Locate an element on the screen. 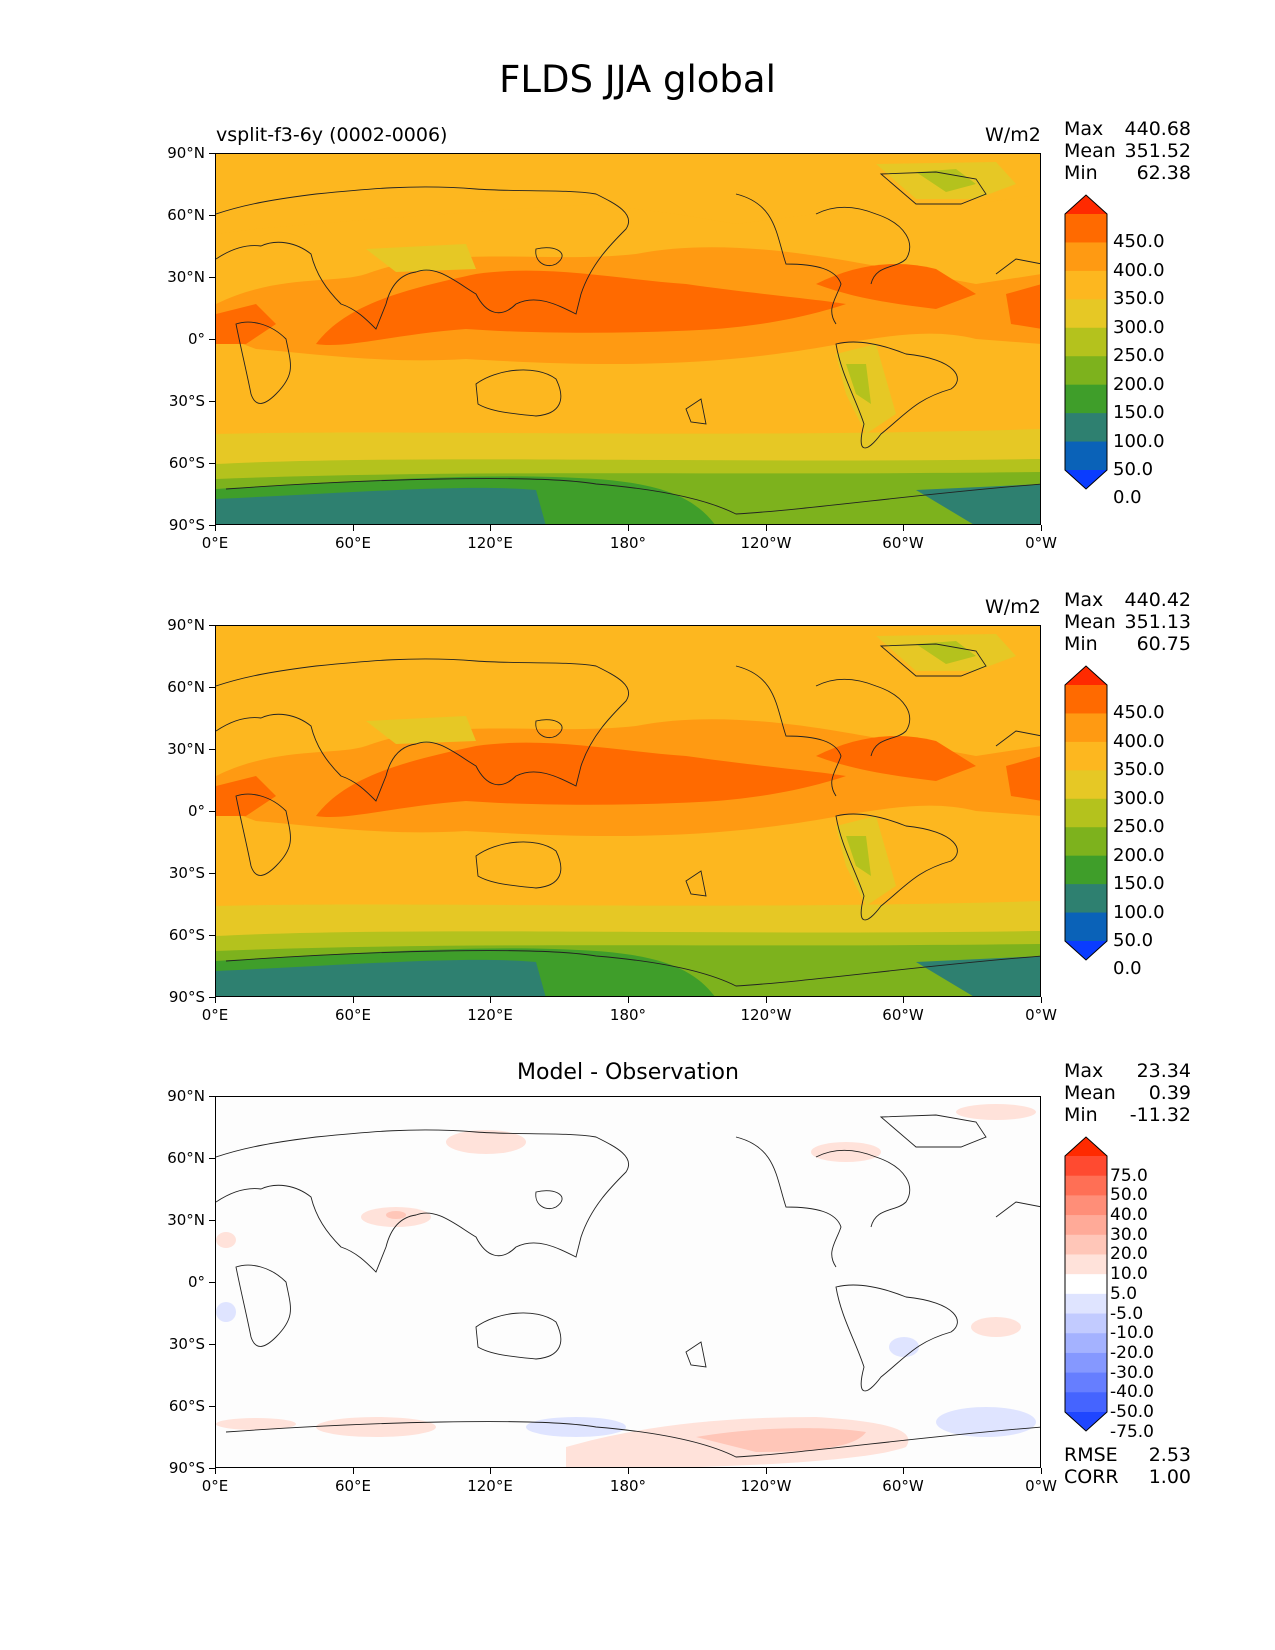 This screenshot has height=1650, width=1275. lat-tick-label: 90°N is located at coordinates (186, 625).